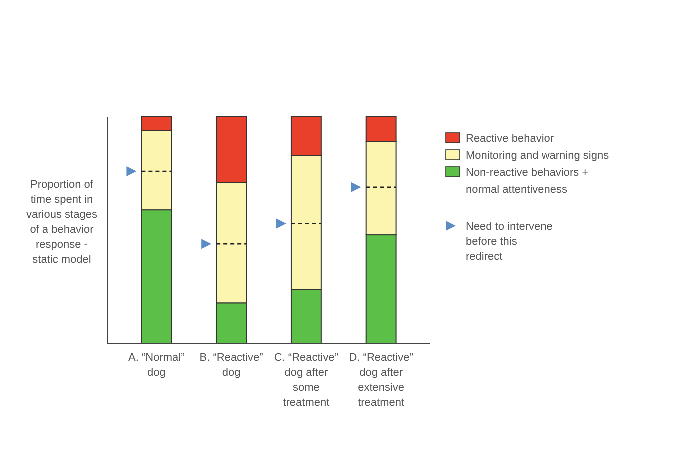 The image size is (682, 474). What do you see at coordinates (510, 139) in the screenshot?
I see `legend-label: Reactive behavior` at bounding box center [510, 139].